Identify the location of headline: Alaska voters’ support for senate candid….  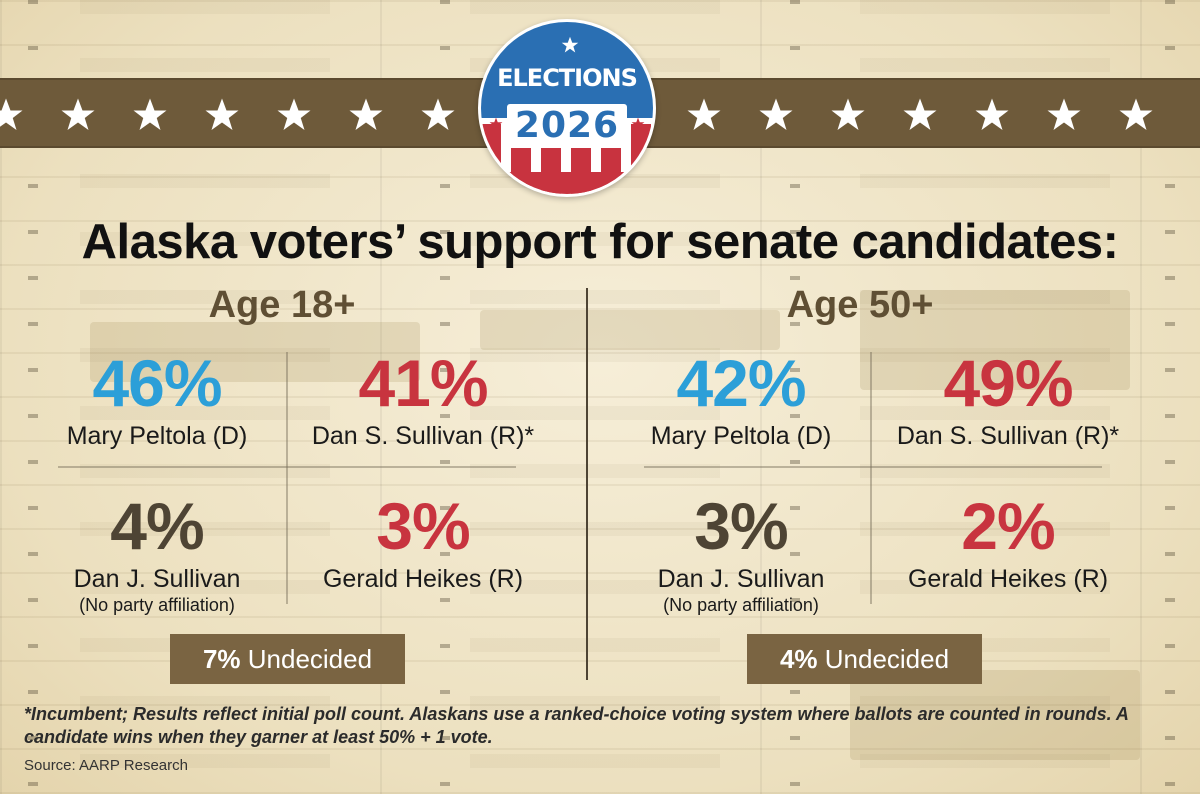
(600, 242).